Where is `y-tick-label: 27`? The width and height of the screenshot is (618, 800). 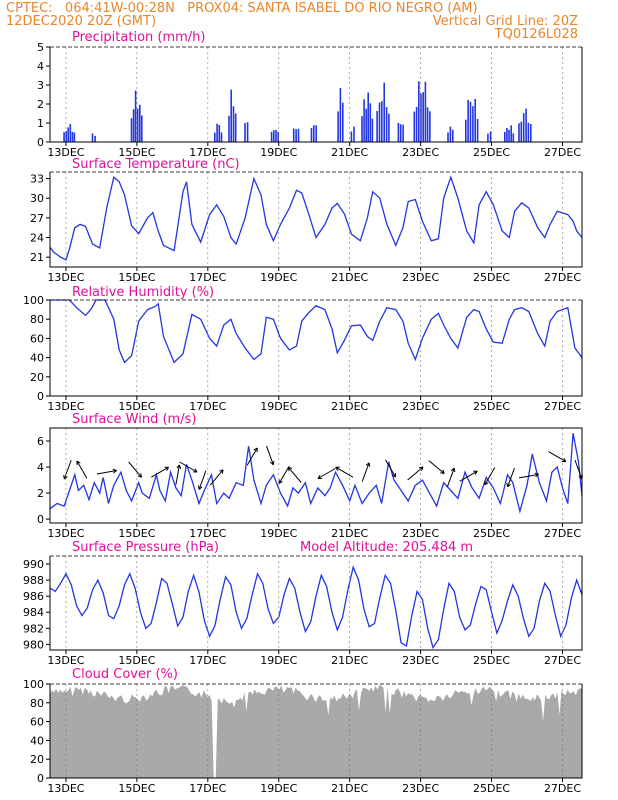 y-tick-label: 27 is located at coordinates (37, 218).